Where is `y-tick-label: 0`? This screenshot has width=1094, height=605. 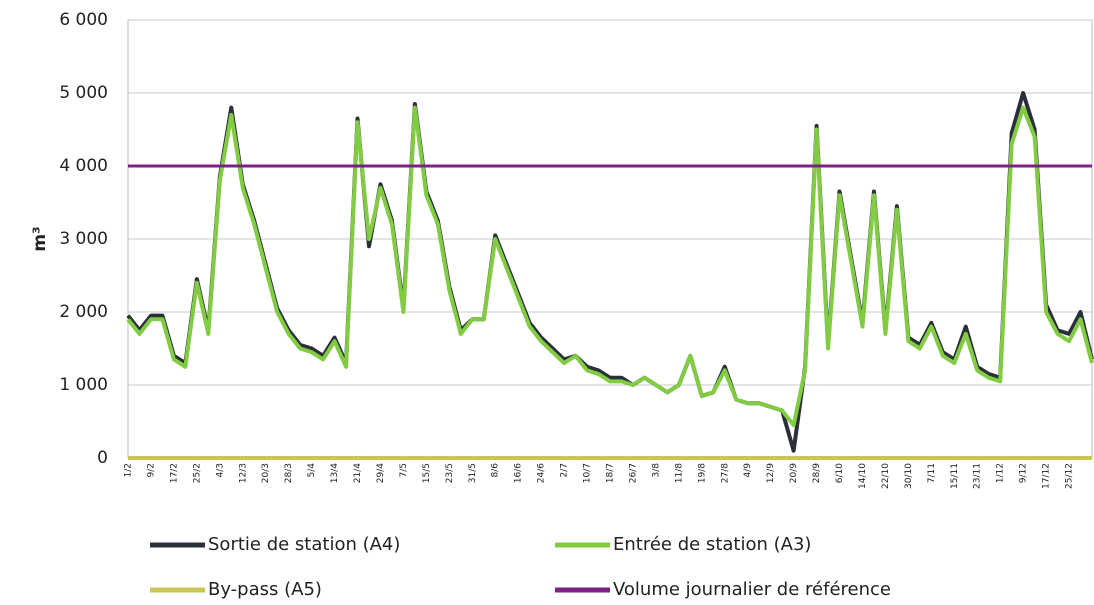 y-tick-label: 0 is located at coordinates (102, 458).